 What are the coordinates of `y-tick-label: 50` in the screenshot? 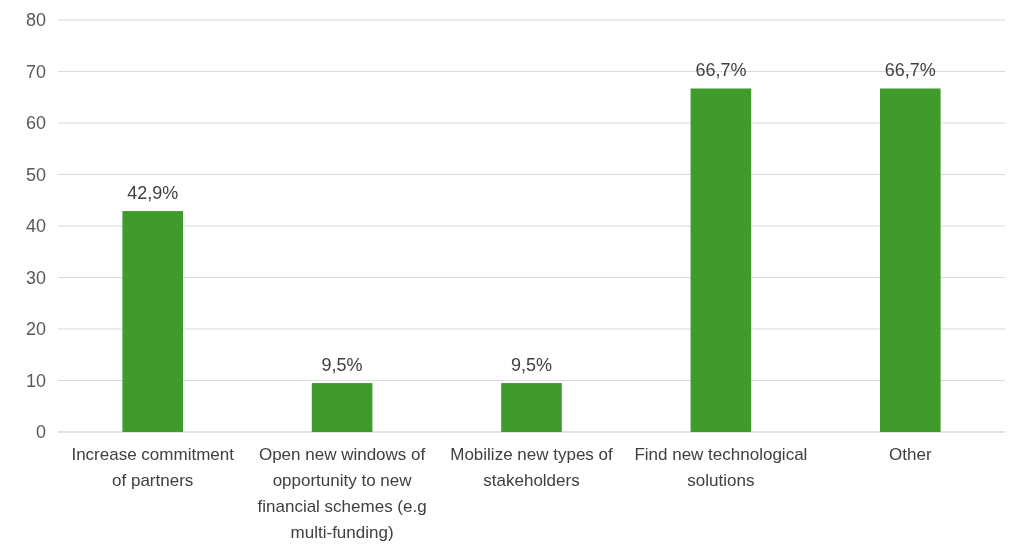 It's located at (35, 174).